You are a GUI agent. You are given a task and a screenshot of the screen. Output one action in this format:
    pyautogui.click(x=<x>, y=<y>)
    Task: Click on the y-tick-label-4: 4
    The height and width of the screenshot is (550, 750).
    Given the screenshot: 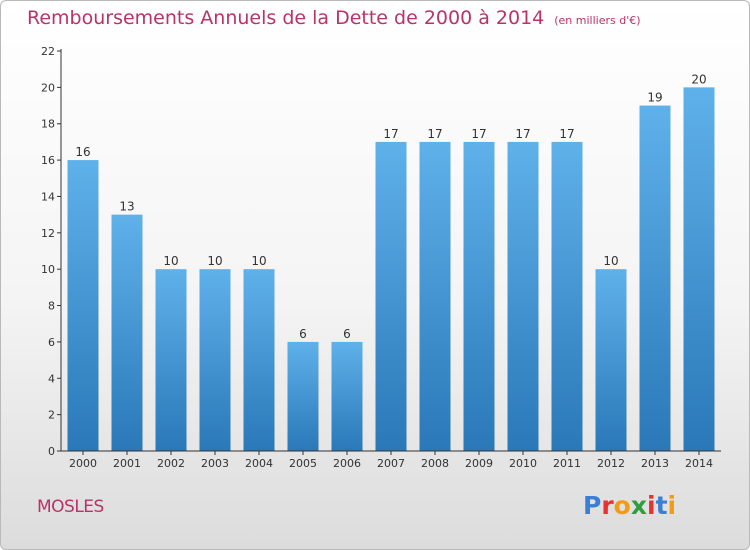 What is the action you would take?
    pyautogui.click(x=51, y=378)
    